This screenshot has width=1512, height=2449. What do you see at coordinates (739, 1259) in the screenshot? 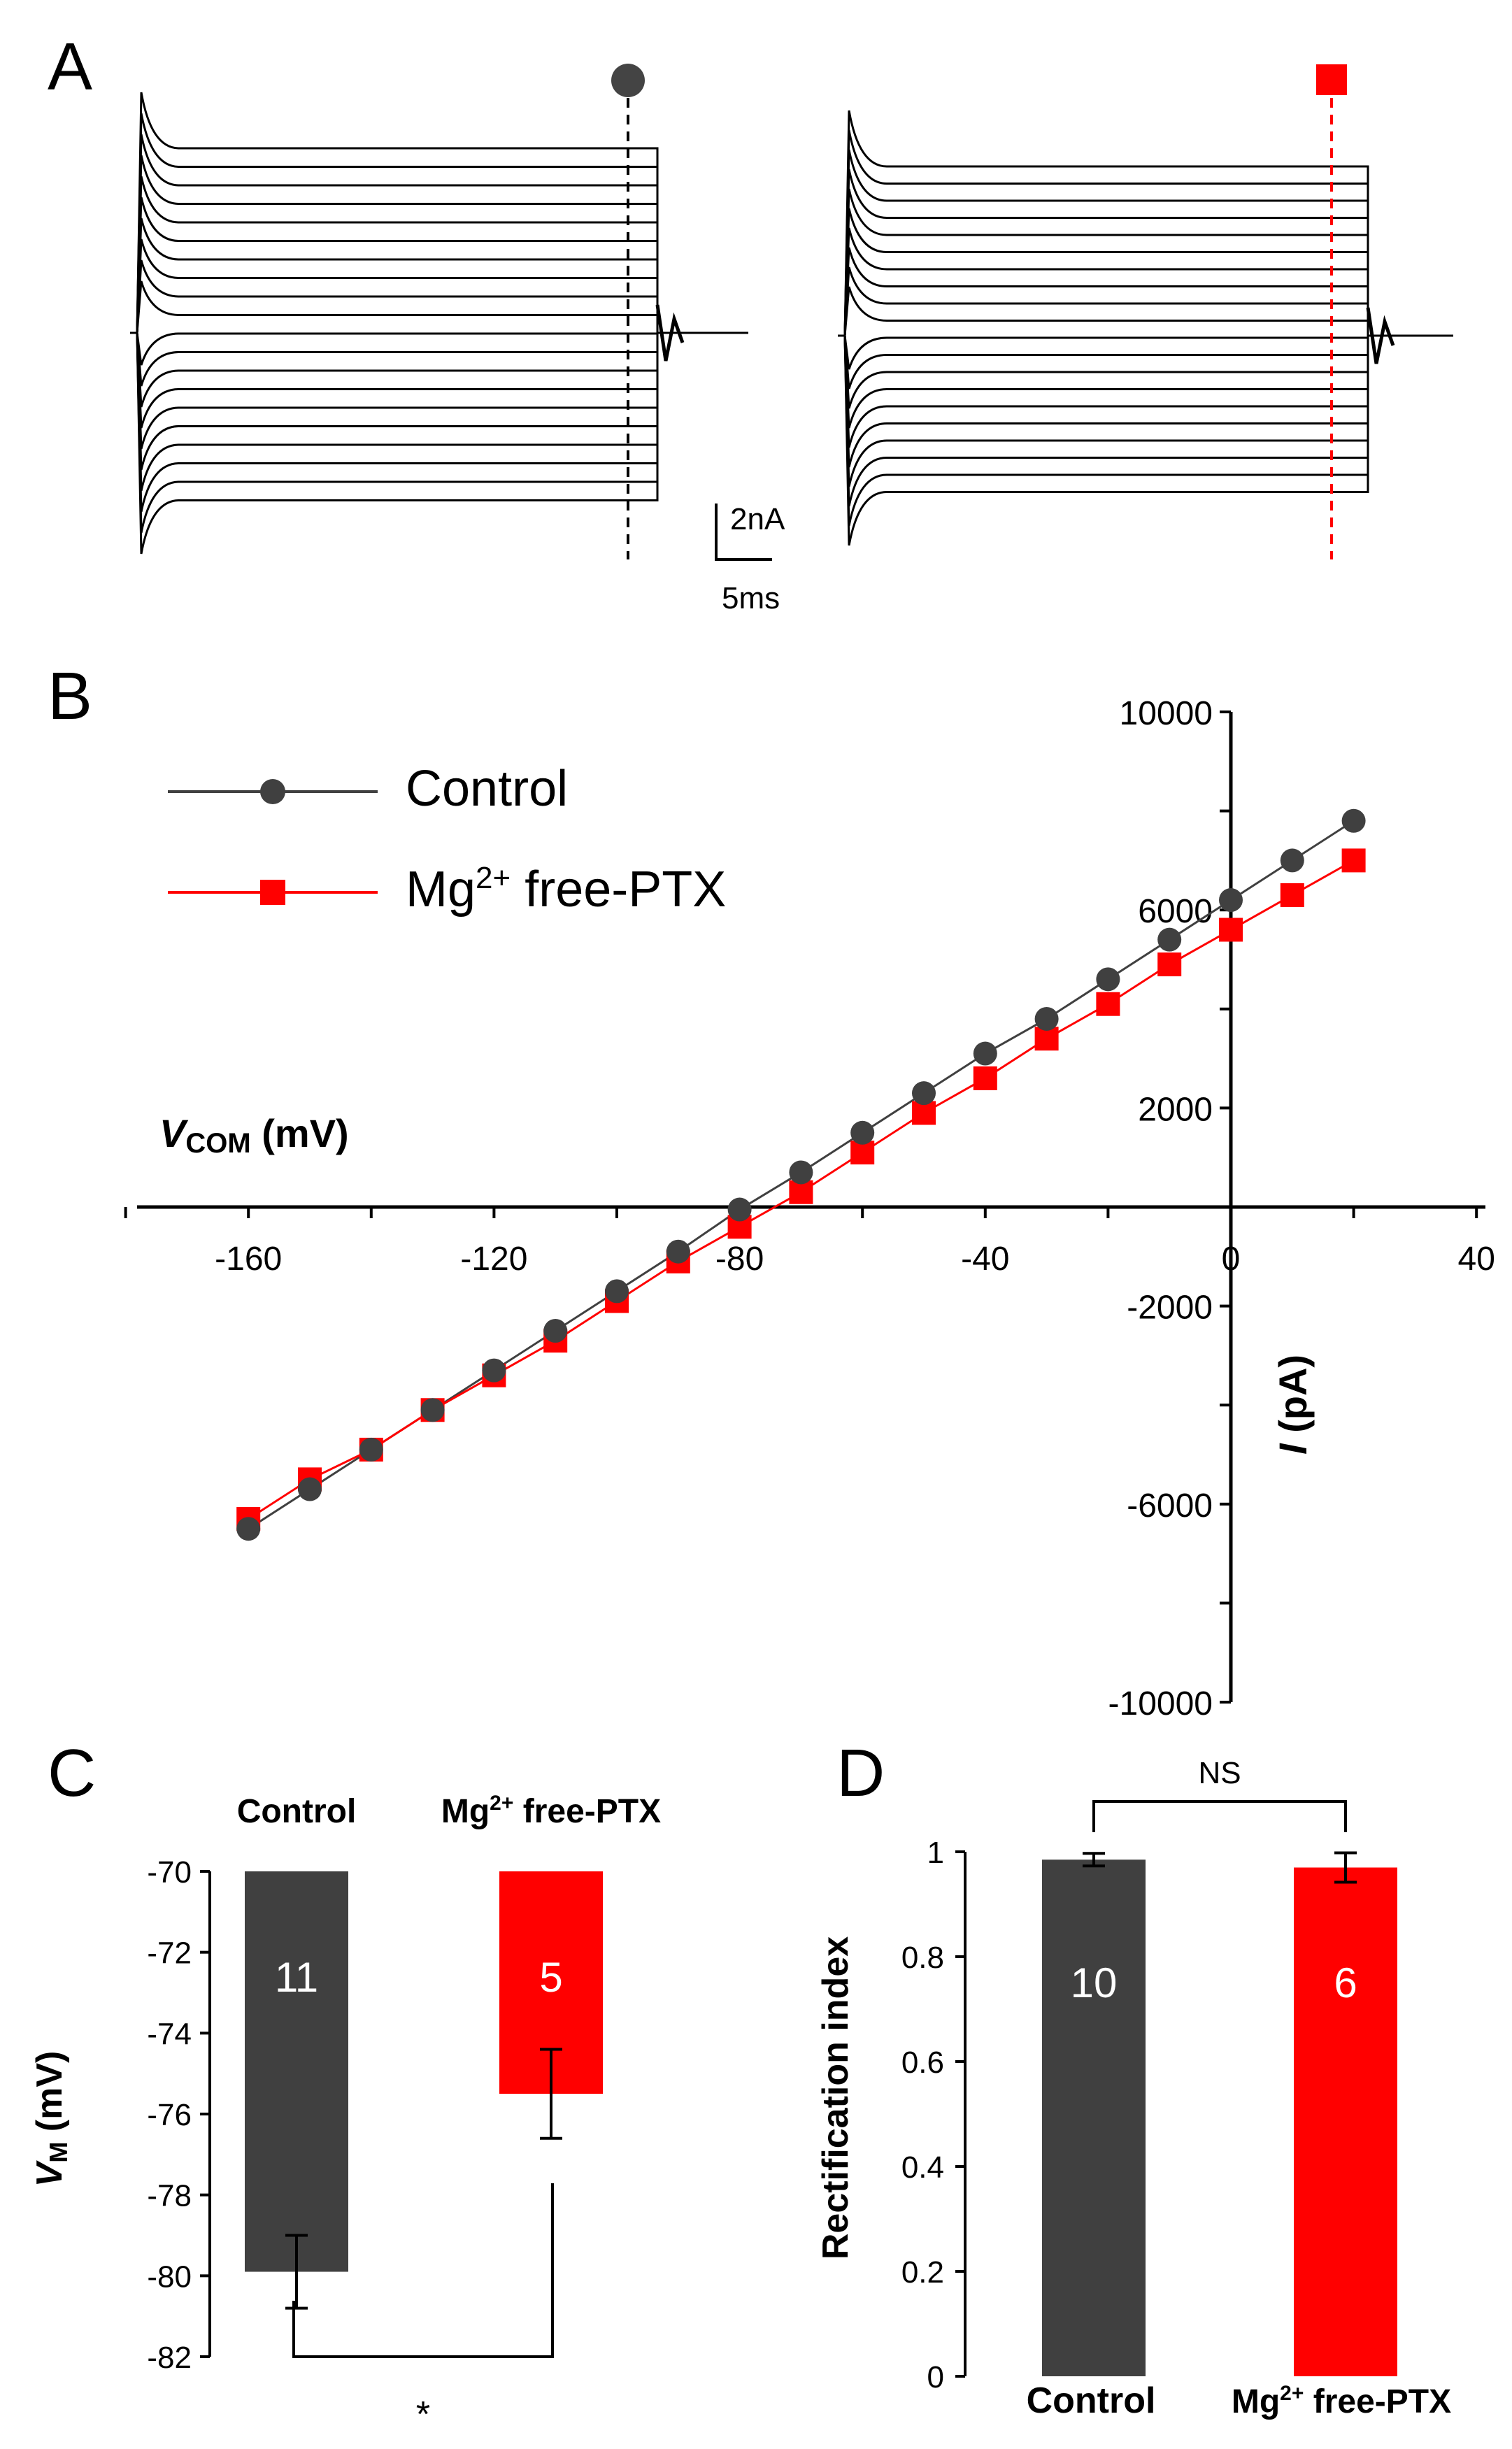
I see `iv-x-tick-label: -80` at bounding box center [739, 1259].